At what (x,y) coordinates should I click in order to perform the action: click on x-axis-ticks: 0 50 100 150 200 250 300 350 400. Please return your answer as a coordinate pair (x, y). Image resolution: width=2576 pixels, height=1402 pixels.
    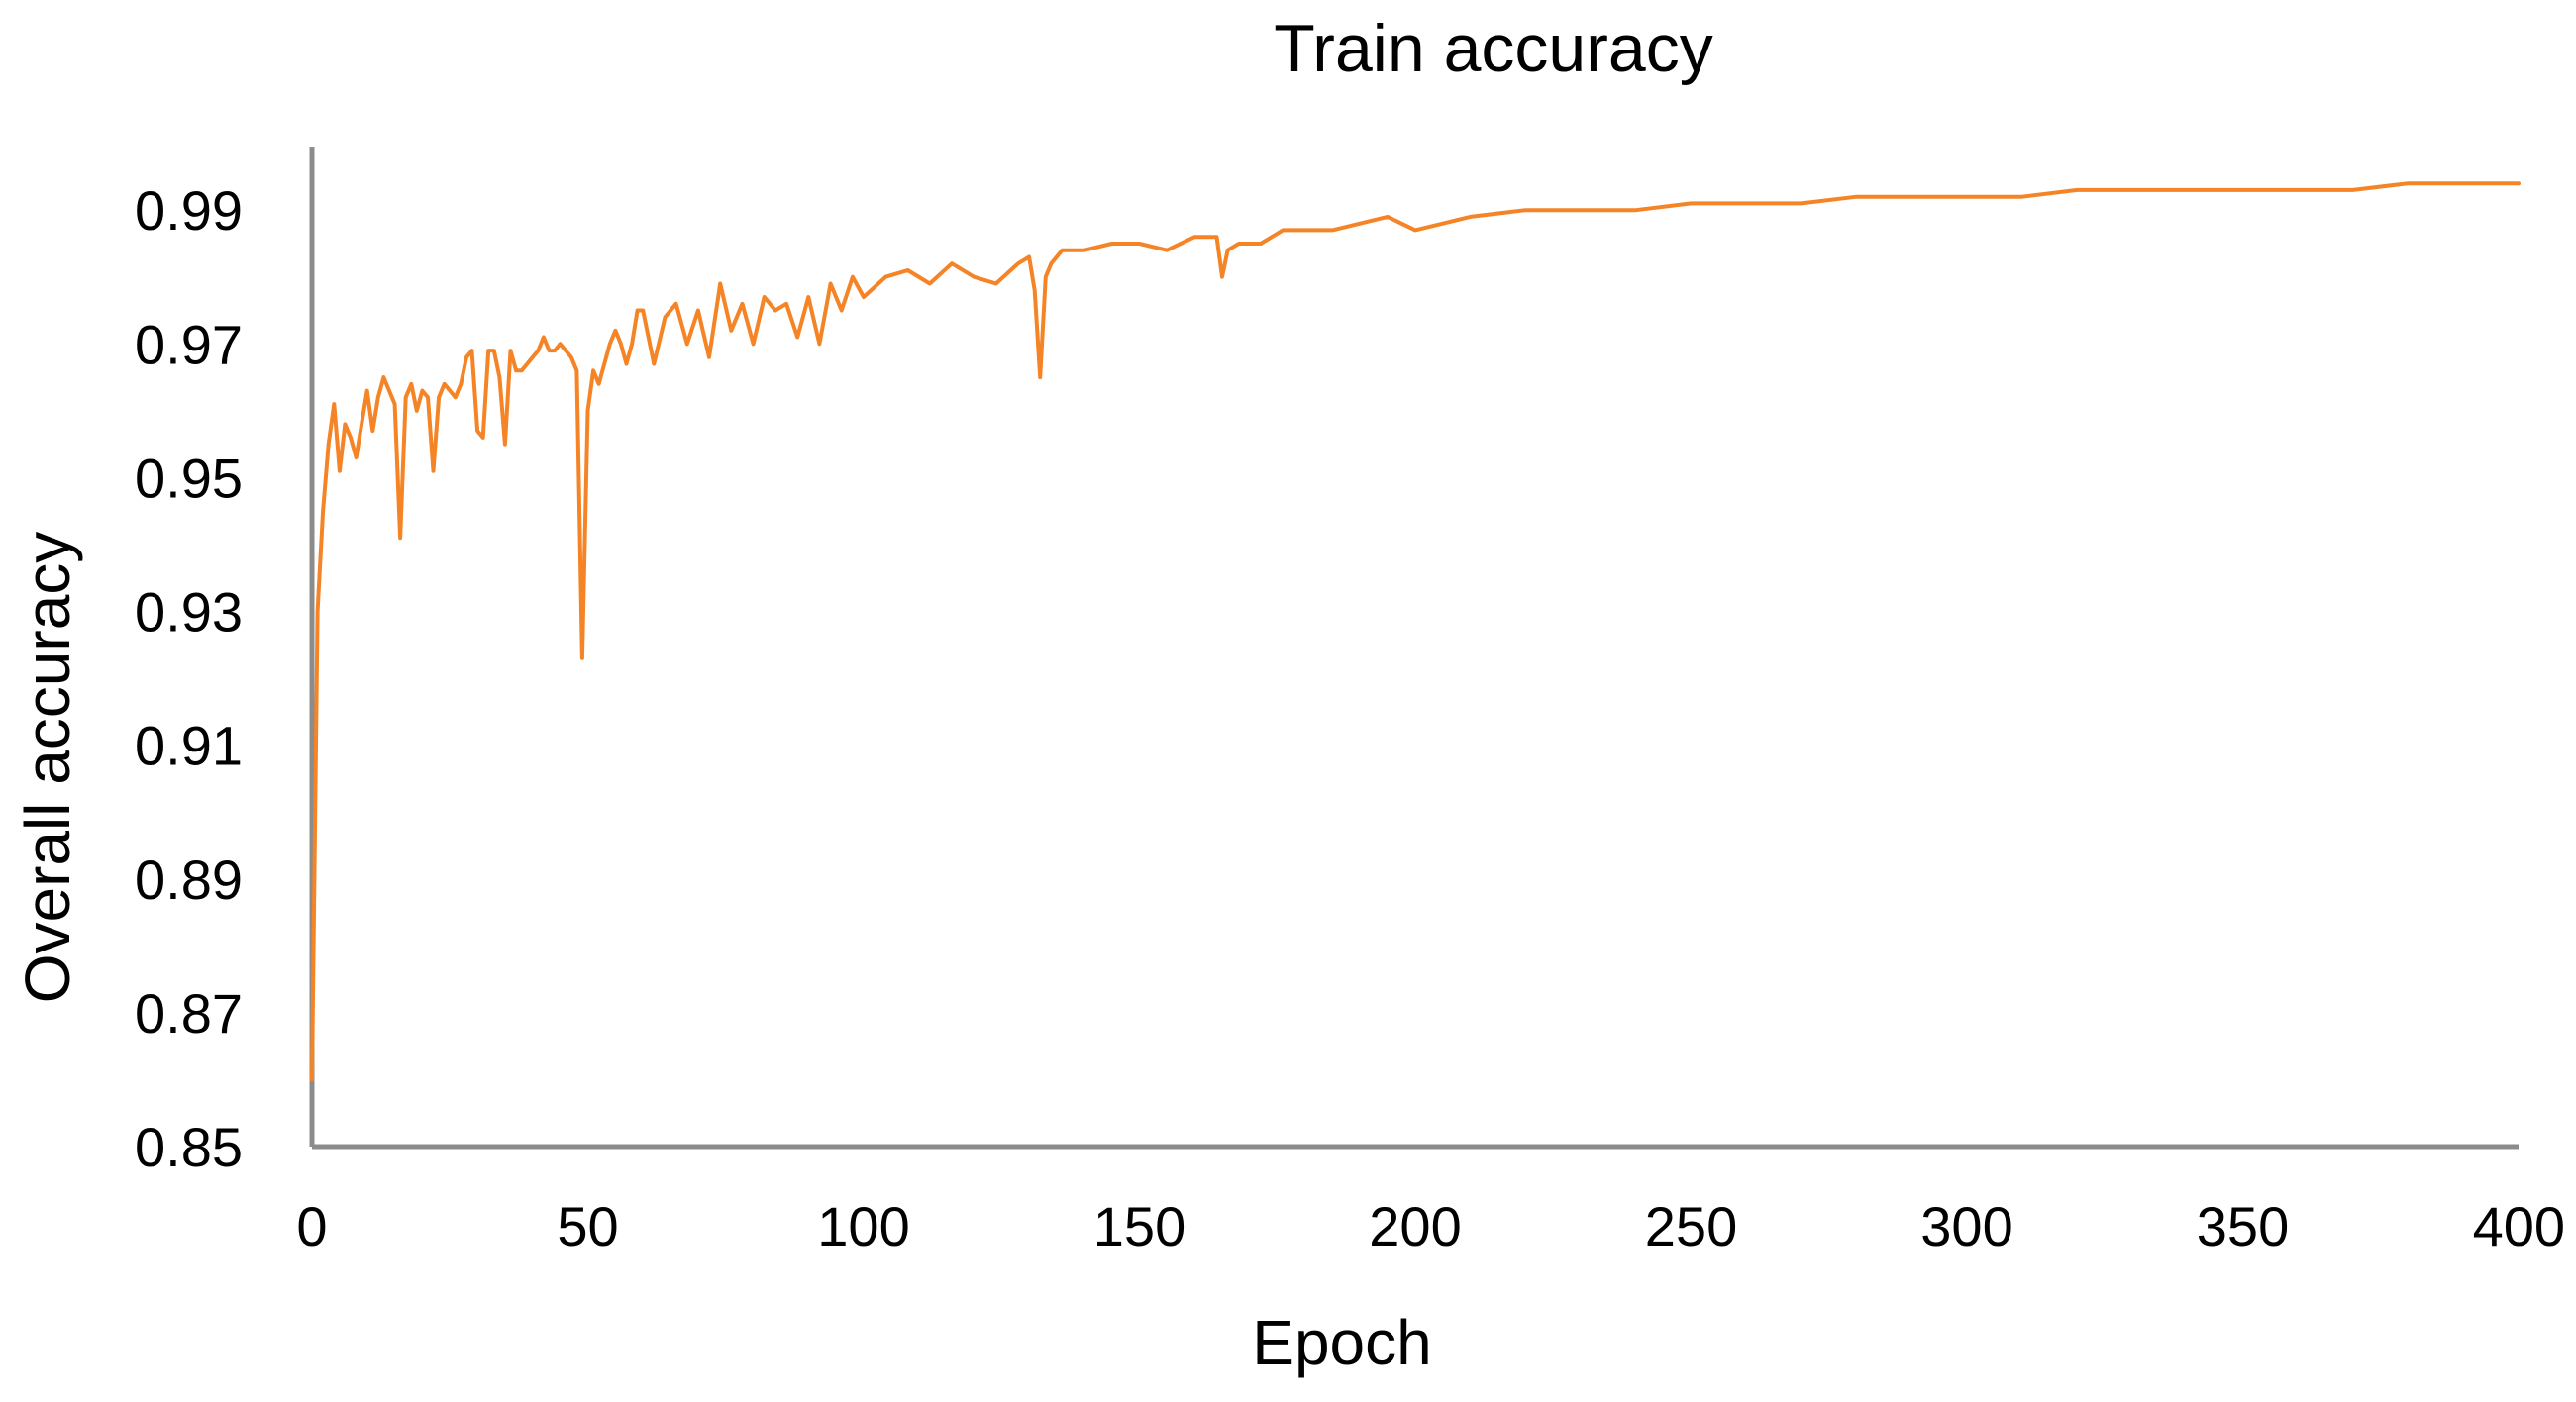
    Looking at the image, I should click on (1430, 1226).